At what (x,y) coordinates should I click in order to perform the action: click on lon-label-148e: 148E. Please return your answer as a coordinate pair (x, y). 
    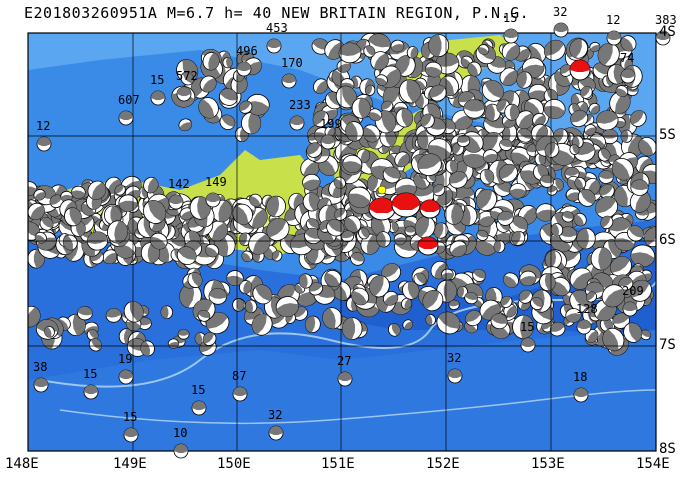
    Looking at the image, I should click on (22, 464).